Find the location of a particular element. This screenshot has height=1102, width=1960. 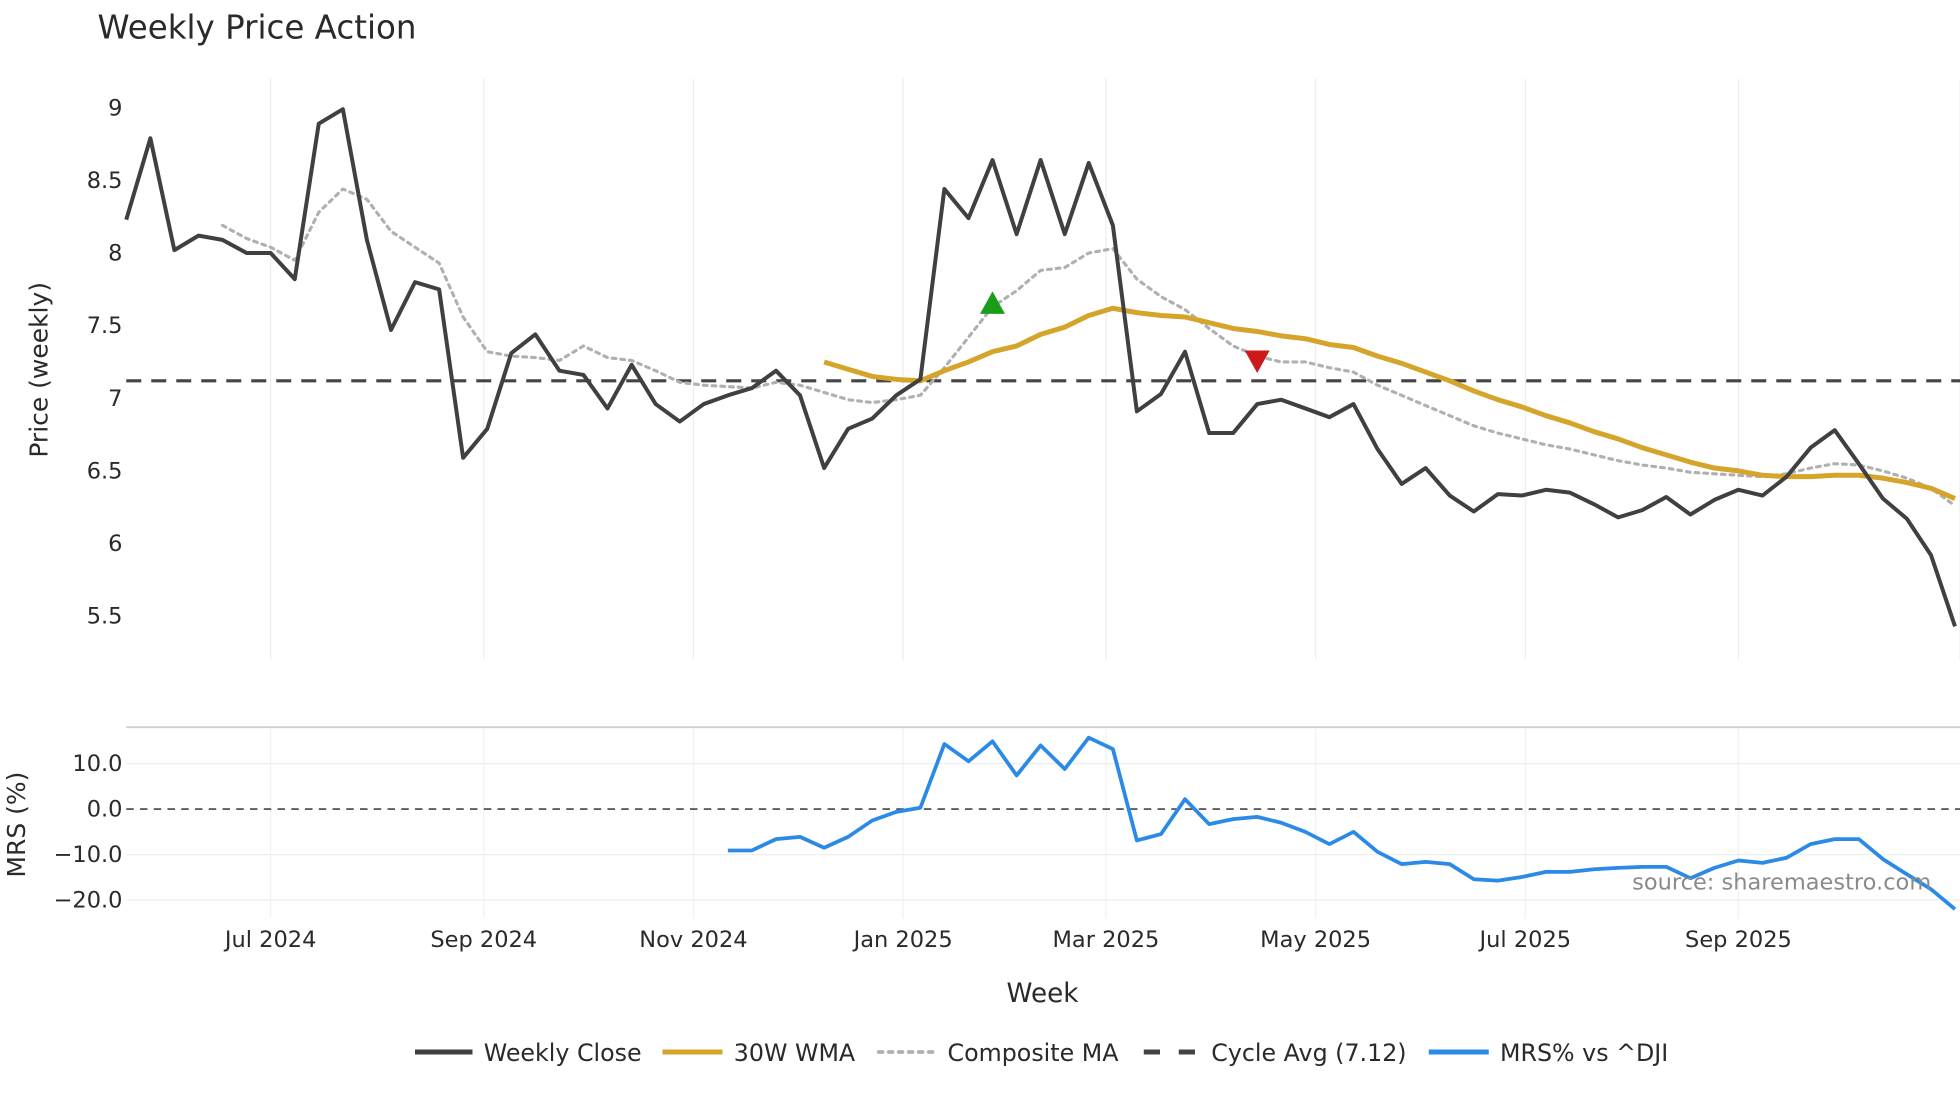

x-tick-label: Mar 2025 is located at coordinates (1106, 940).